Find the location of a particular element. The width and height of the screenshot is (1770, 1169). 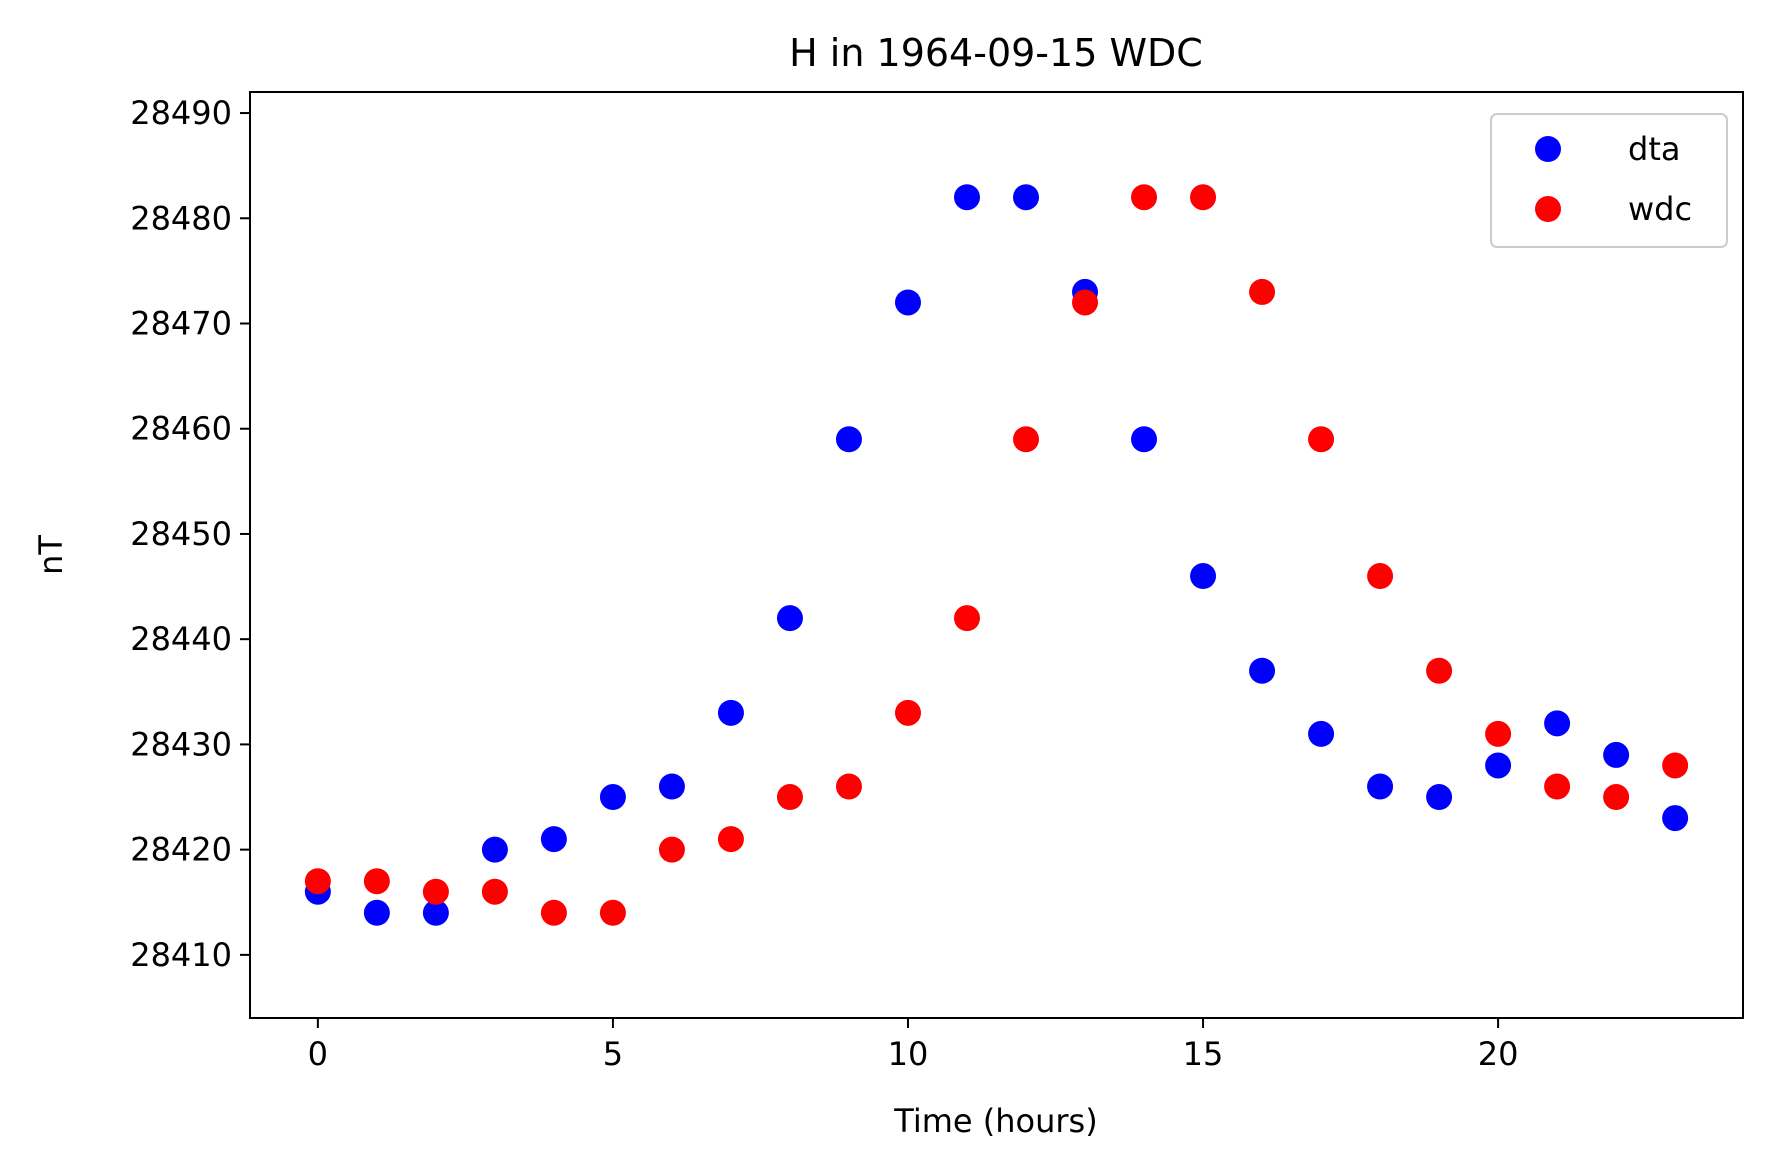

chart-title: H in 1964-09-15 WDC is located at coordinates (996, 53).